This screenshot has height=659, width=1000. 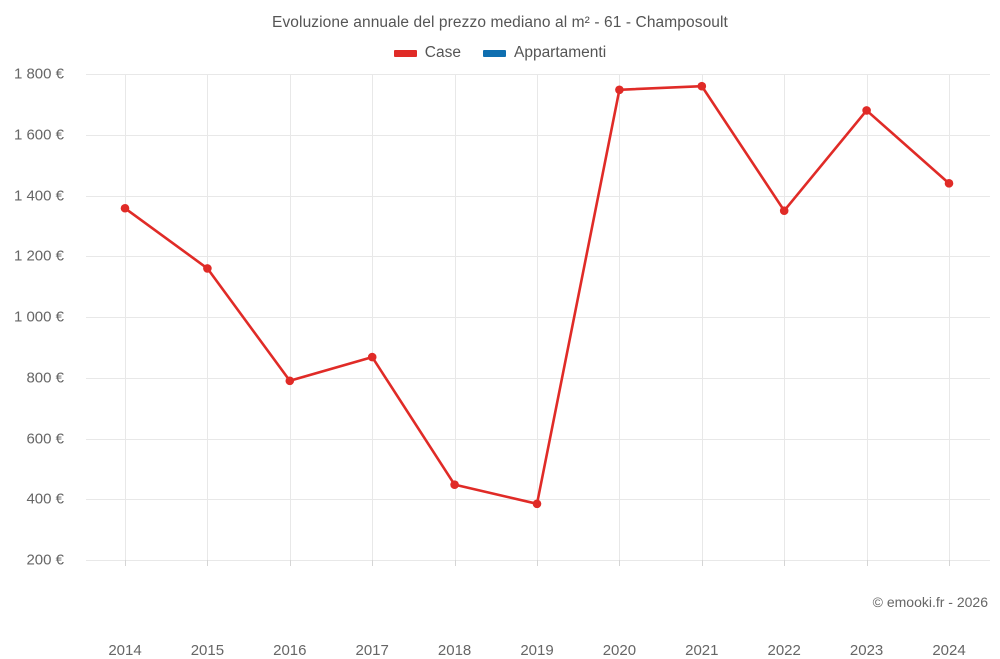 What do you see at coordinates (38, 135) in the screenshot?
I see `y-axis-tick-label: 1 600 €` at bounding box center [38, 135].